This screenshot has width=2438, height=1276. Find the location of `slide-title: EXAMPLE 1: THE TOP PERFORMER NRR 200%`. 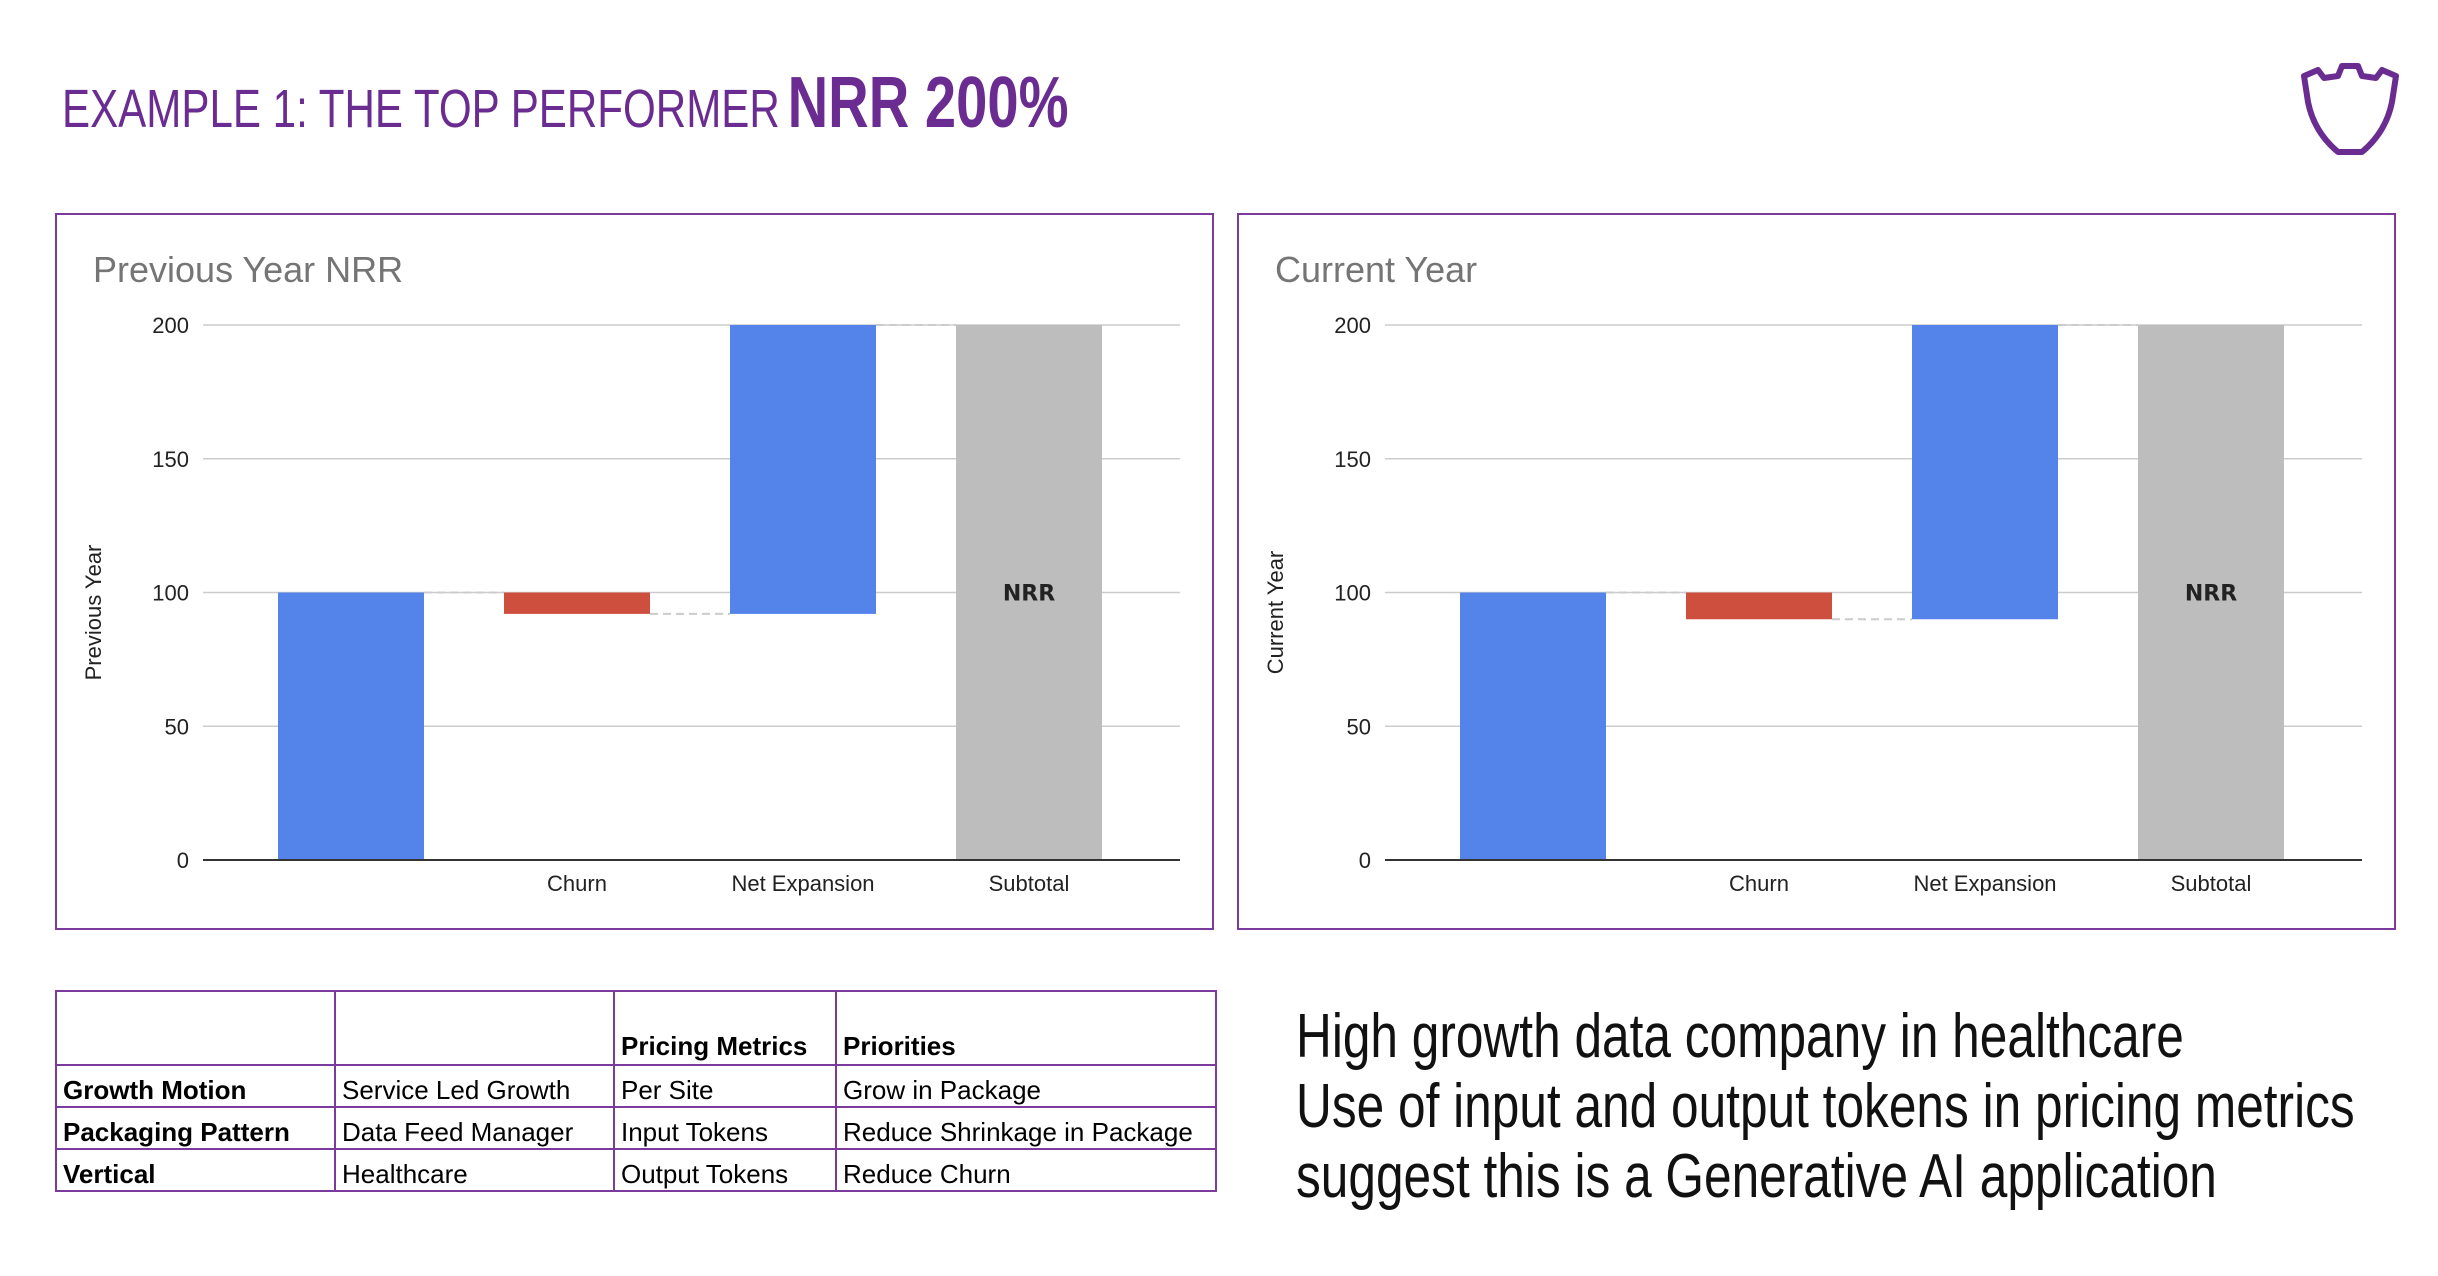

slide-title: EXAMPLE 1: THE TOP PERFORMER NRR 200% is located at coordinates (565, 103).